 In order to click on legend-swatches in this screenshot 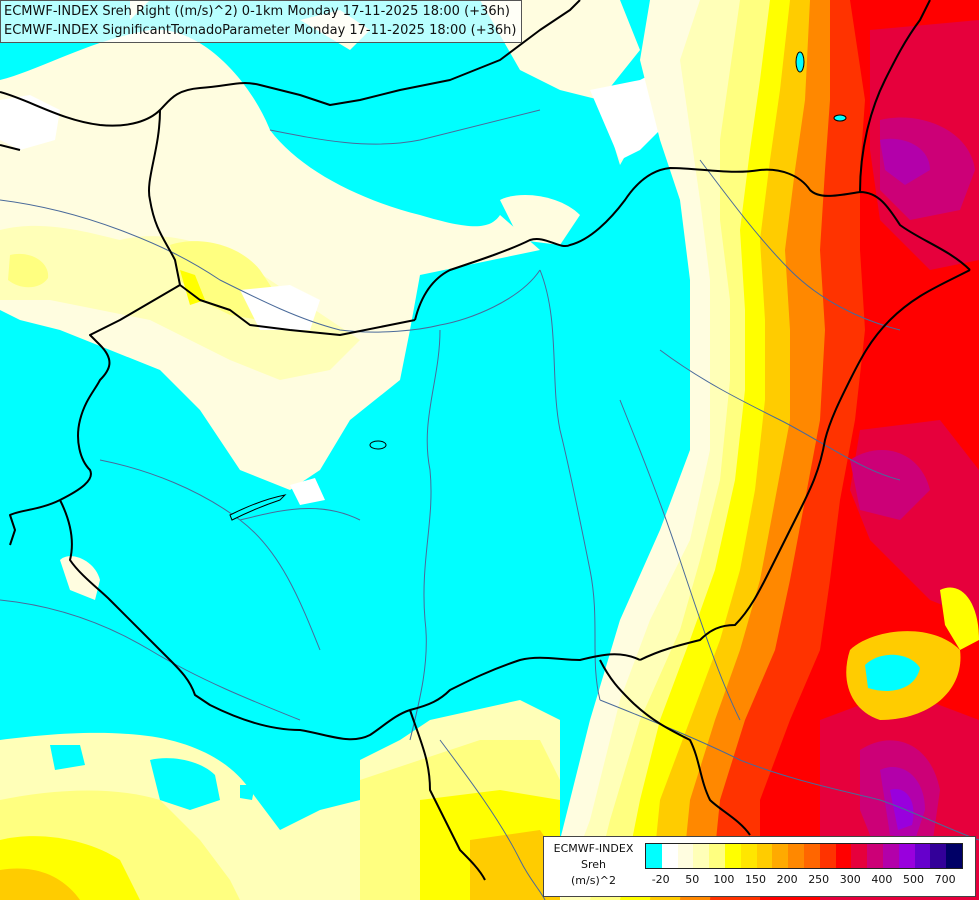, I will do `click(804, 856)`.